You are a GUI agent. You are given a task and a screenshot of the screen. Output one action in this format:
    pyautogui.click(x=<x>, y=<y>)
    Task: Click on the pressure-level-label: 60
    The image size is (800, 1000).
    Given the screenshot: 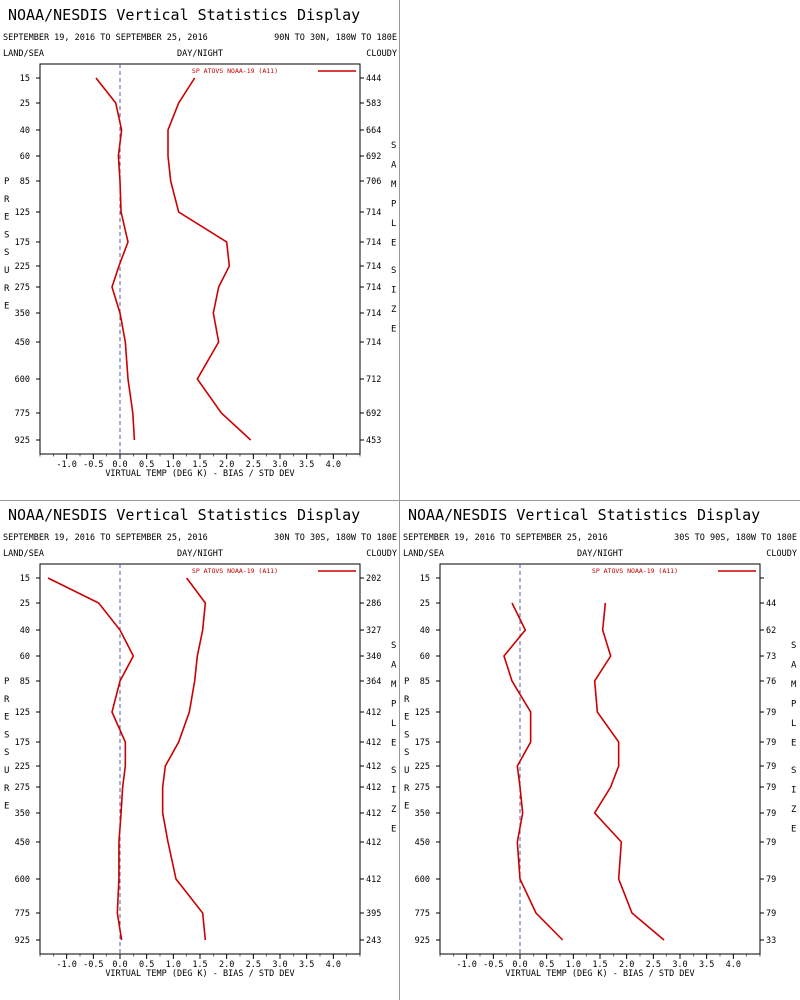 What is the action you would take?
    pyautogui.click(x=425, y=657)
    